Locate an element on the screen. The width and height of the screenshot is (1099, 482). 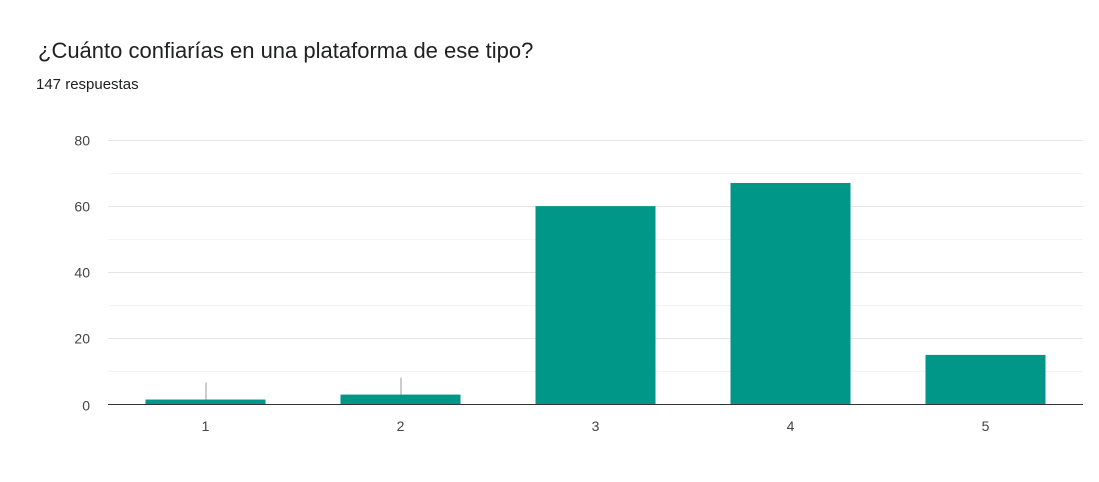
y-tick-label: 20 is located at coordinates (82, 339).